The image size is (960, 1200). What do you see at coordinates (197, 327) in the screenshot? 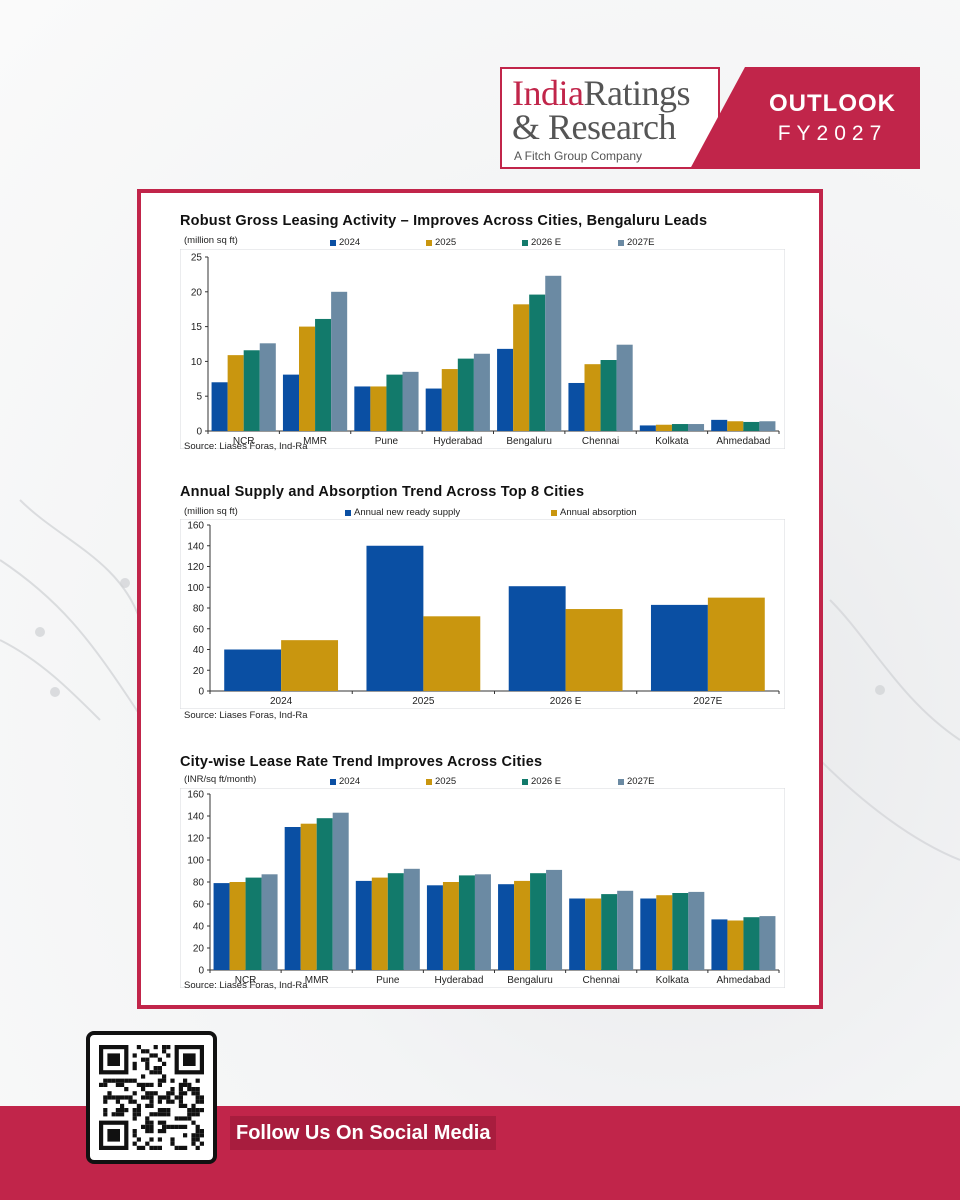
I see `y-tick-label: 15` at bounding box center [197, 327].